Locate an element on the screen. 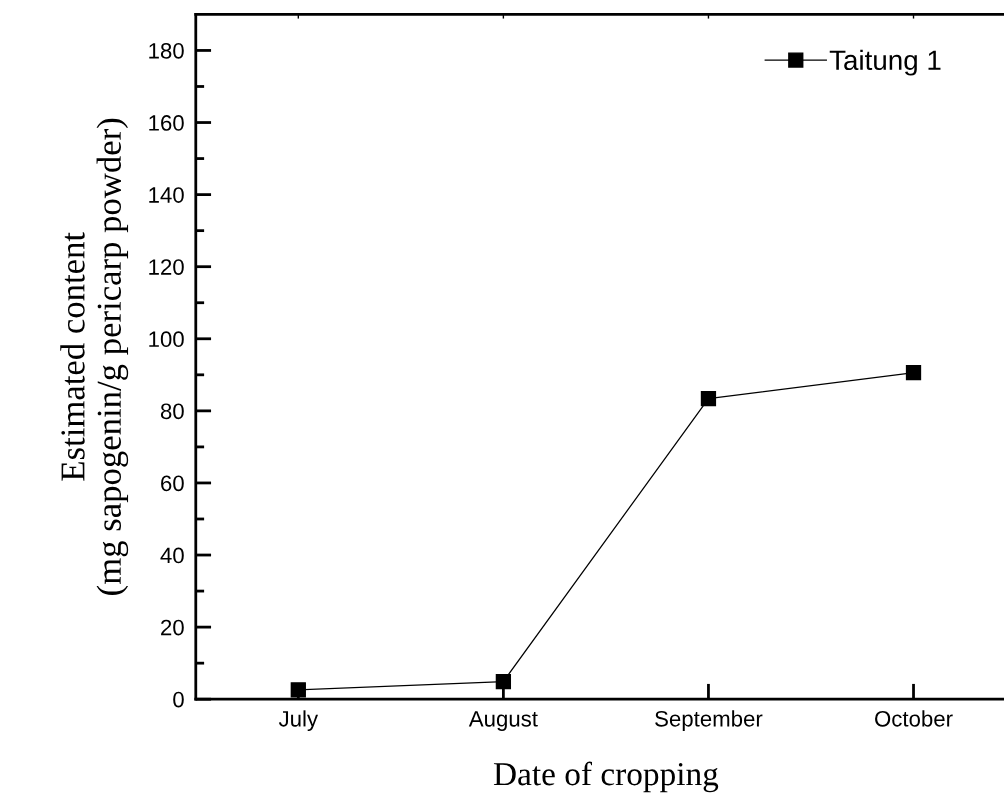  y-tick-label: 80 is located at coordinates (172, 411).